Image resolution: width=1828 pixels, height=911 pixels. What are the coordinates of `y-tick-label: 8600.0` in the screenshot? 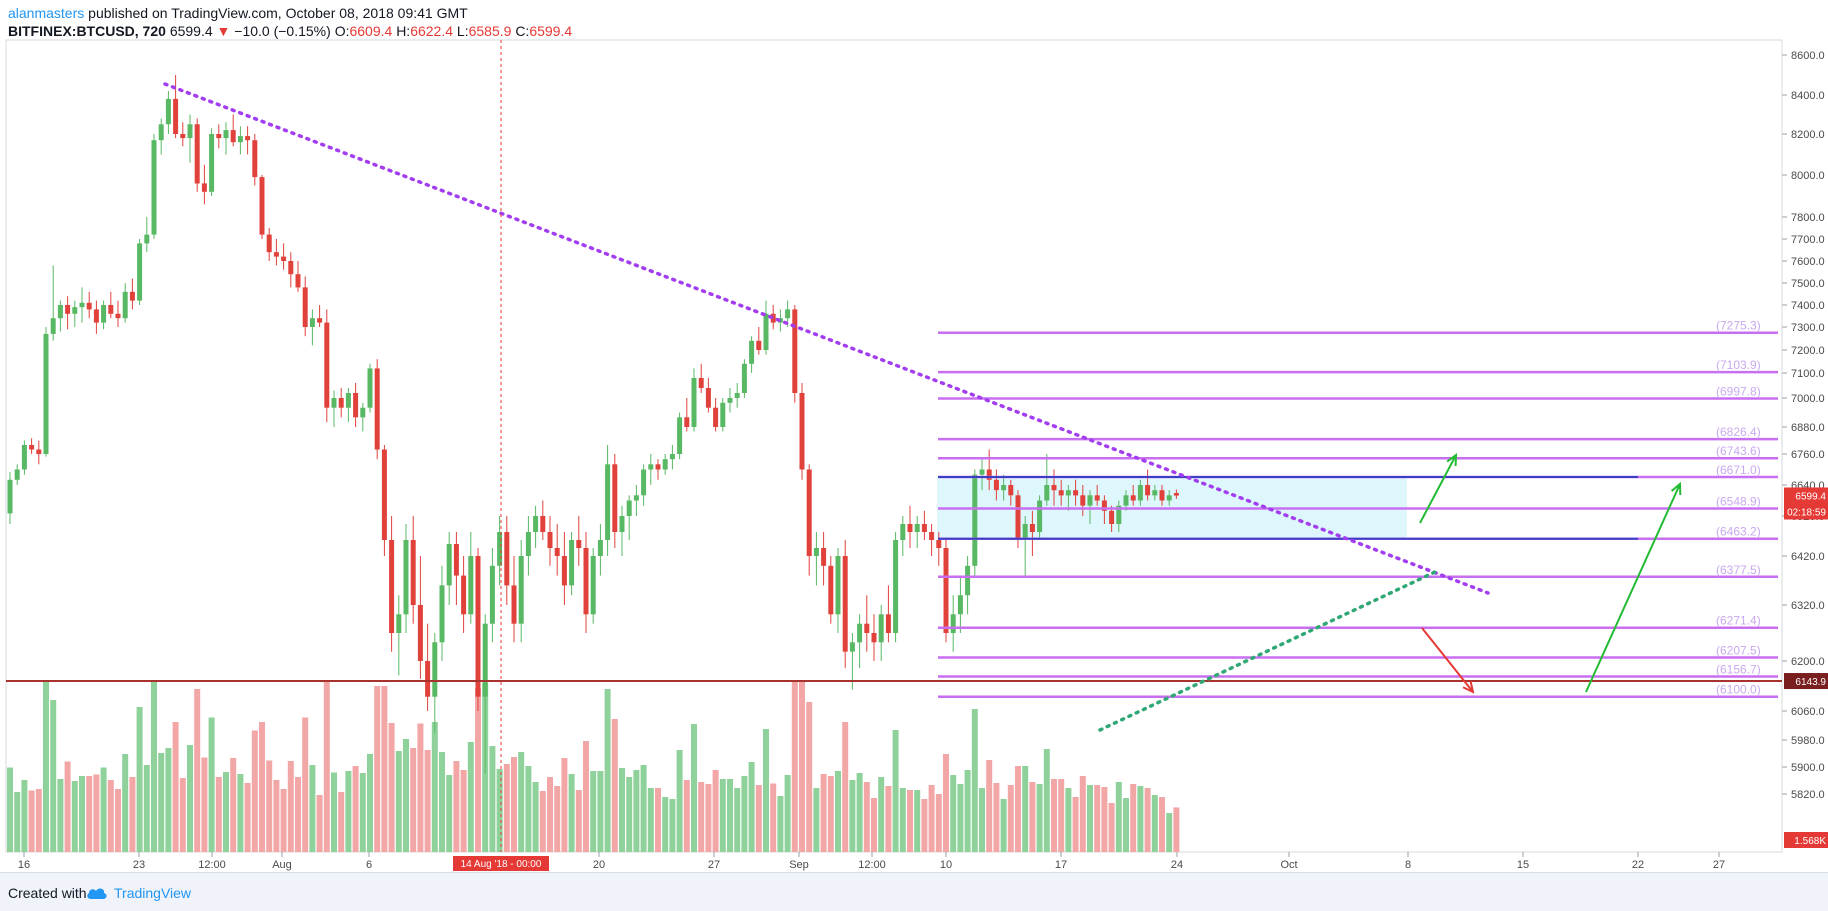 It's located at (1808, 56).